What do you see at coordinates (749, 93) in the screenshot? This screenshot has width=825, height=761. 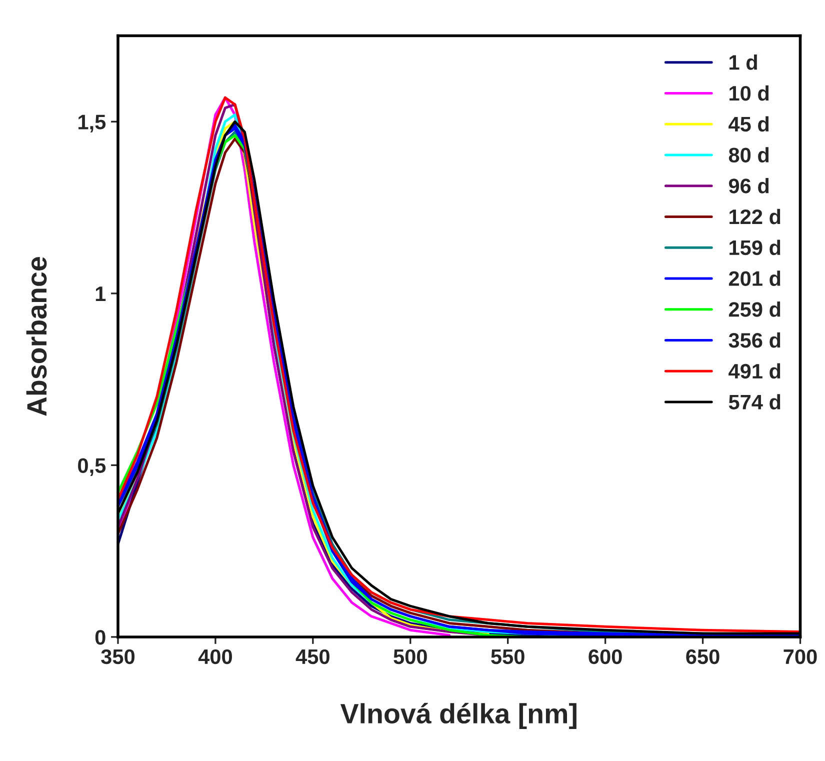 I see `legend-label: 10 d` at bounding box center [749, 93].